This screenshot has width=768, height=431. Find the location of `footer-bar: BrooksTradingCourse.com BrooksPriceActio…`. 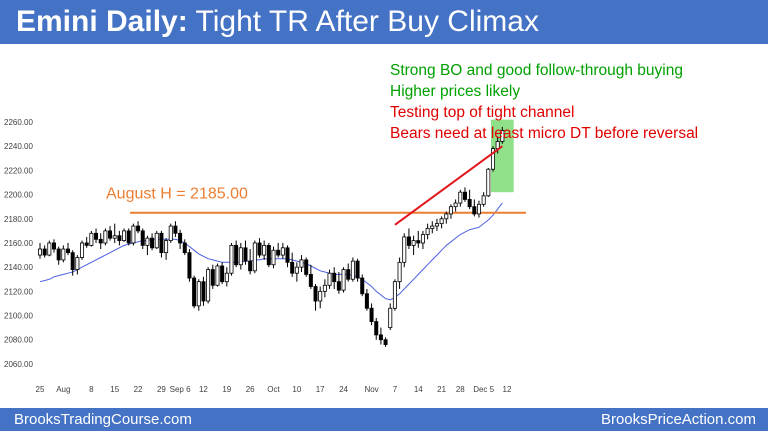

footer-bar: BrooksTradingCourse.com BrooksPriceActio… is located at coordinates (384, 419).